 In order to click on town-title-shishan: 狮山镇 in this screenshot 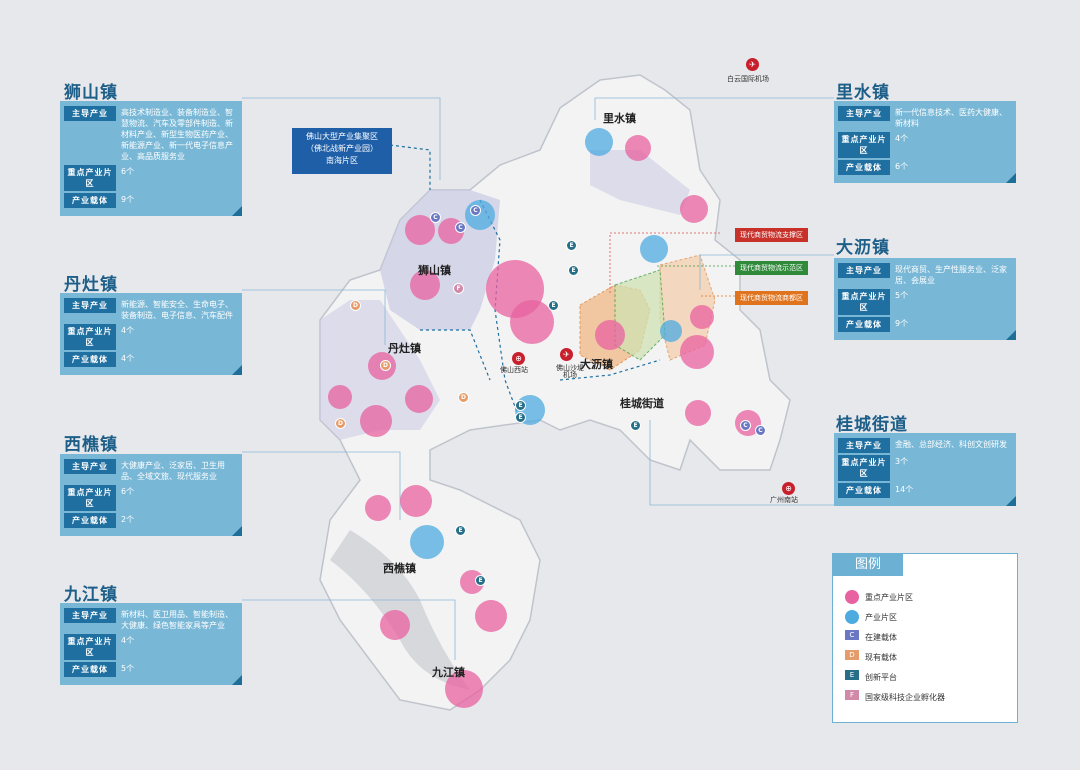, I will do `click(91, 93)`.